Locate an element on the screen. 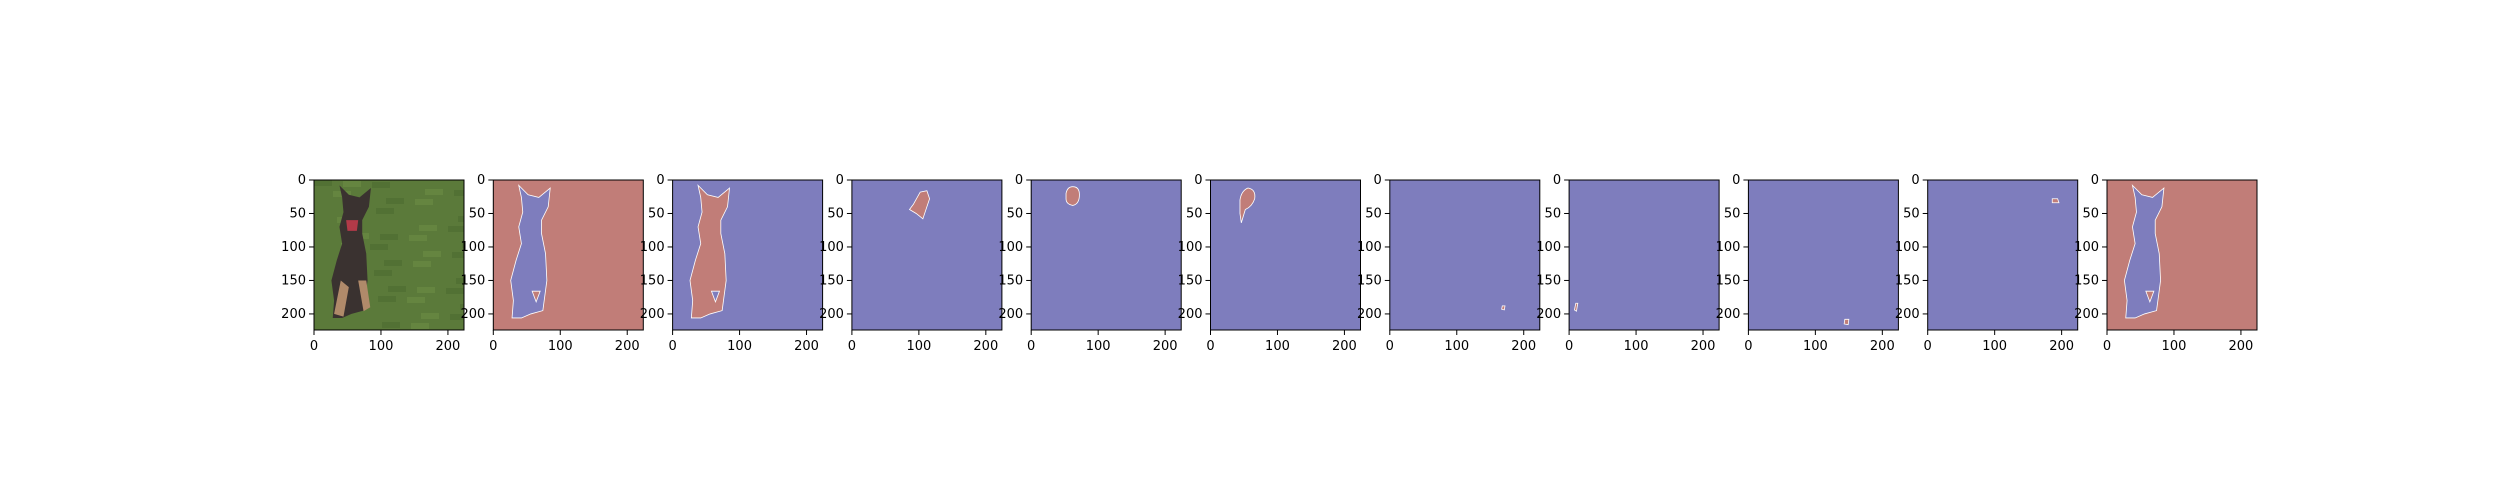 This screenshot has height=500, width=2500. panel-6: 0 100 200 0 50 100 150 200 is located at coordinates (1269, 263).